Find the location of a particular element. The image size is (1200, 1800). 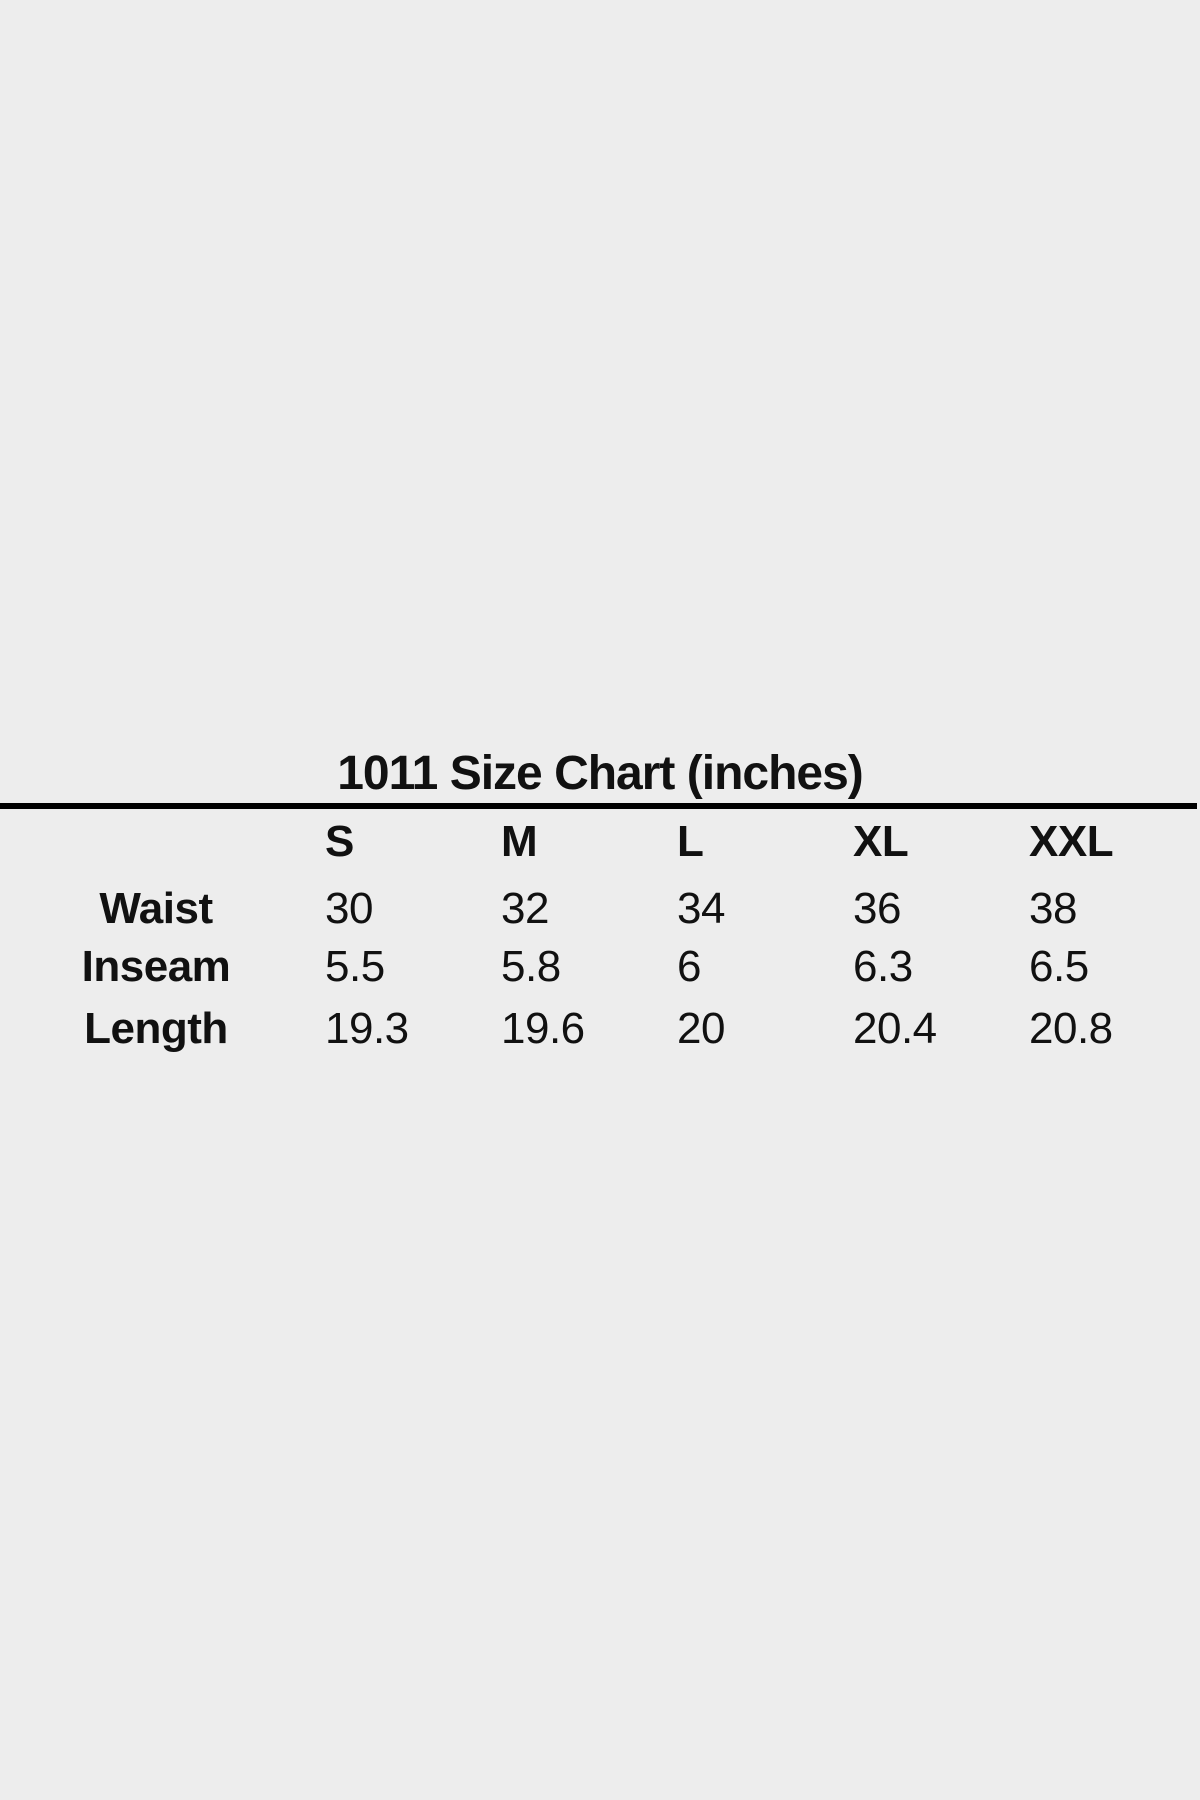

column-header-xl: XL is located at coordinates (881, 841).